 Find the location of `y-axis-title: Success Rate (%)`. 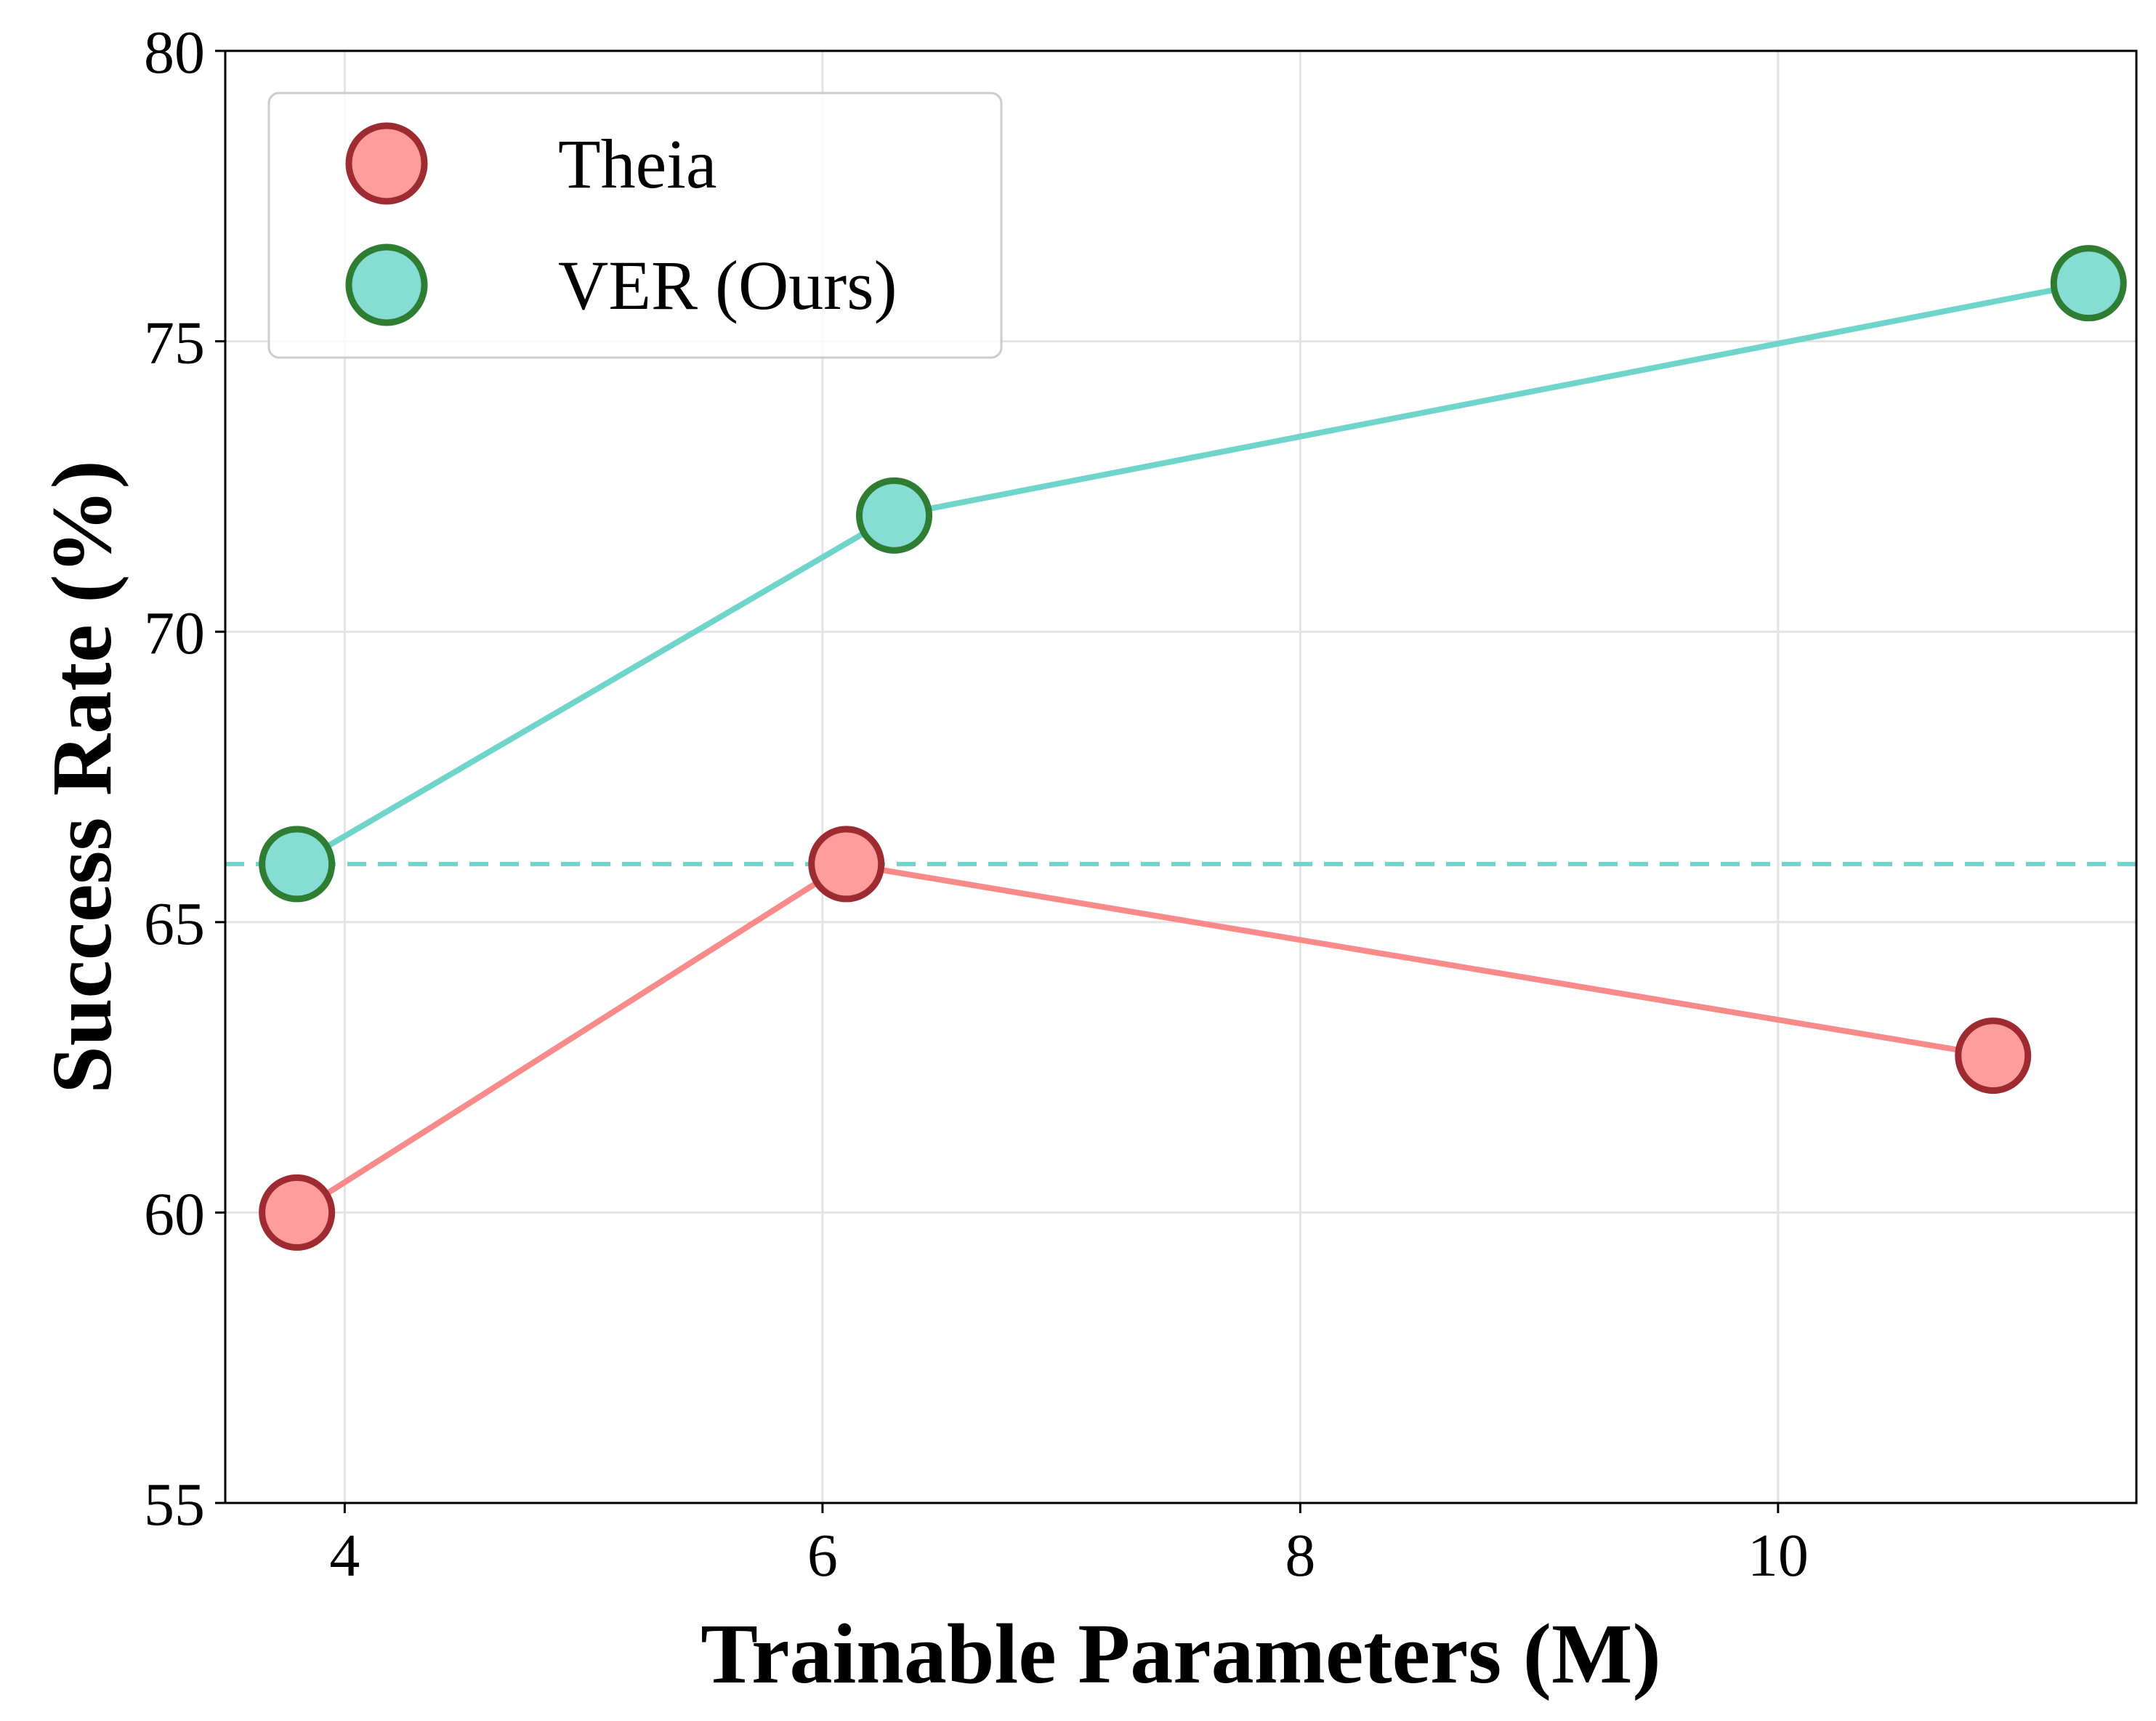

y-axis-title: Success Rate (%) is located at coordinates (81, 777).